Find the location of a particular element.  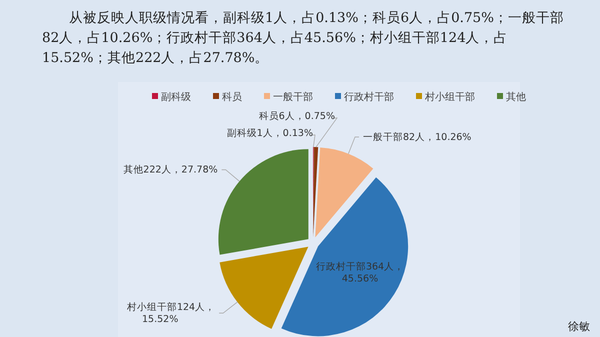

category-label: 行政村干部364人， is located at coordinates (360, 266).